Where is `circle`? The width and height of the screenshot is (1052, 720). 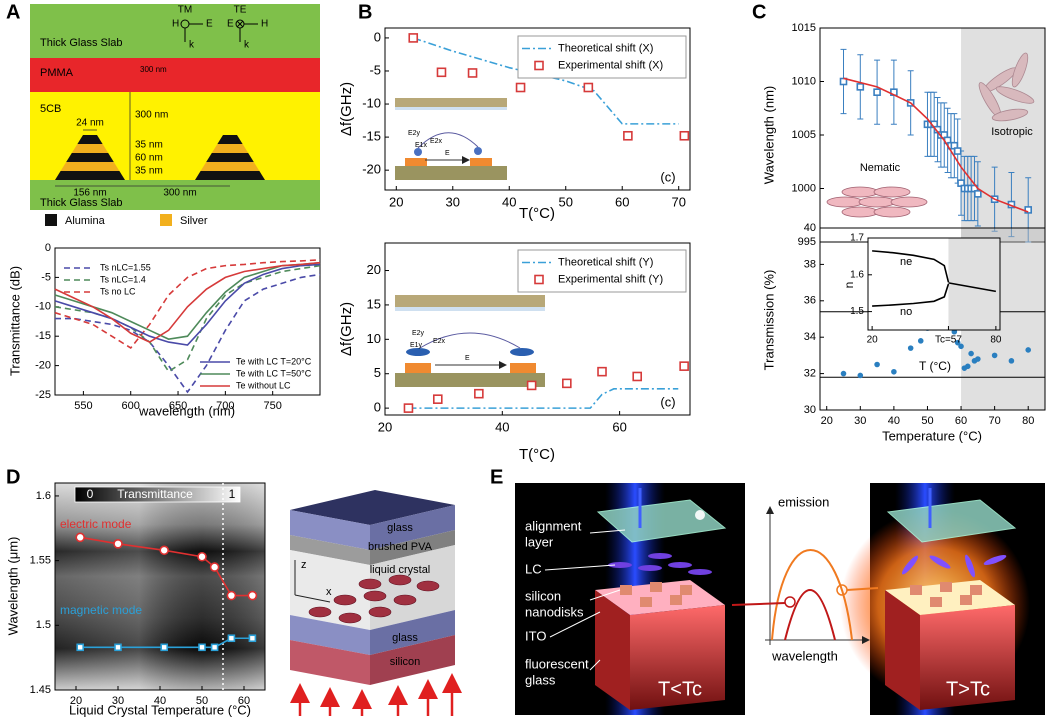 circle is located at coordinates (790, 602).